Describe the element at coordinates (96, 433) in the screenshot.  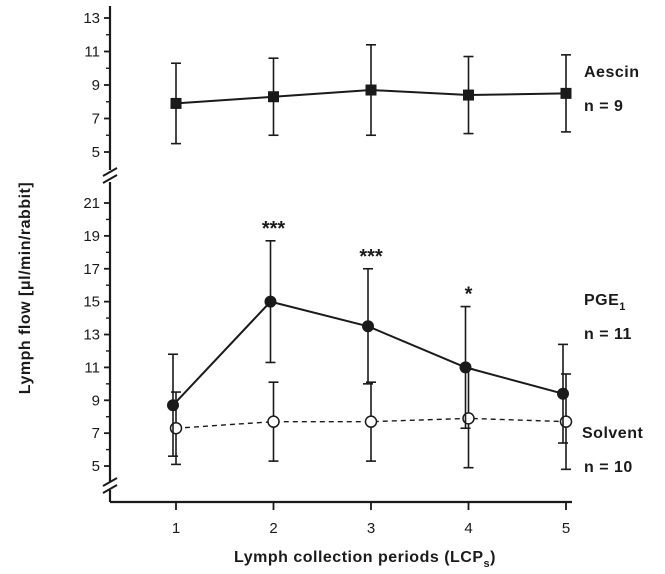
I see `y-tick-label-lower: 7` at that location.